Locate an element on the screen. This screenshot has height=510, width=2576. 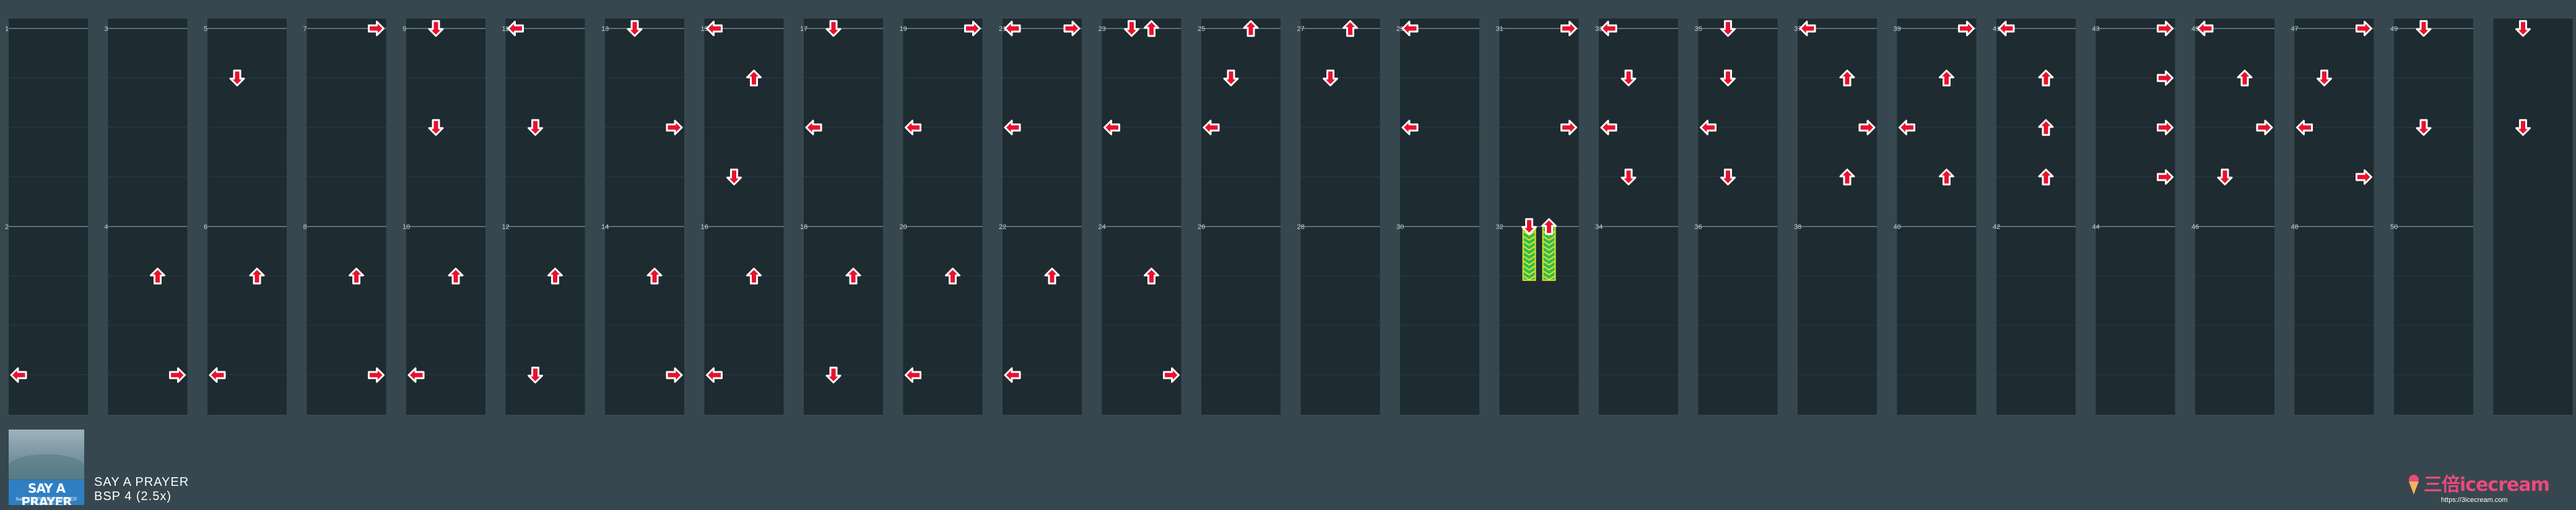
measure-number: 45 is located at coordinates (2195, 29).